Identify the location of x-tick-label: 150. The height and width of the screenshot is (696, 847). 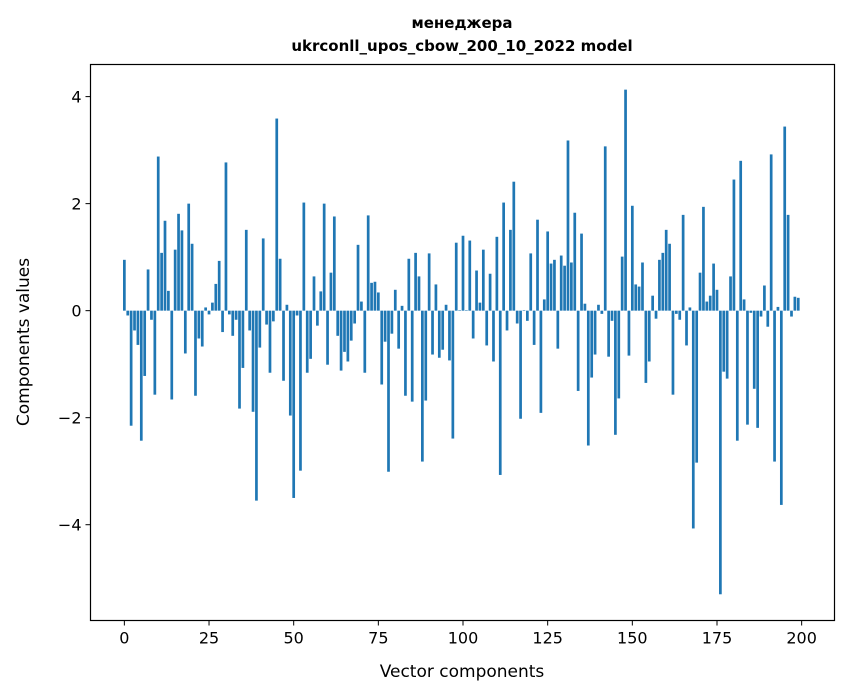
(632, 638).